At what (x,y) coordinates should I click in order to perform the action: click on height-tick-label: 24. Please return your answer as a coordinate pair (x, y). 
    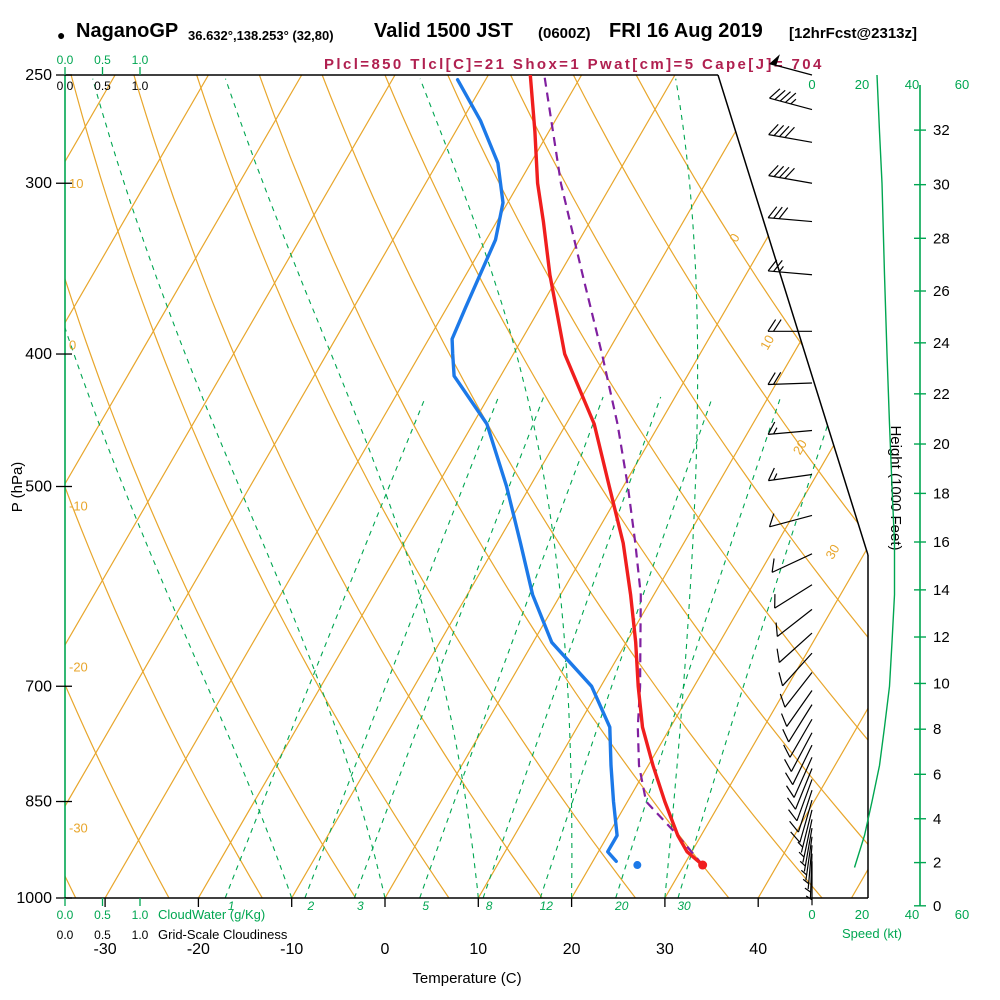
    Looking at the image, I should click on (941, 343).